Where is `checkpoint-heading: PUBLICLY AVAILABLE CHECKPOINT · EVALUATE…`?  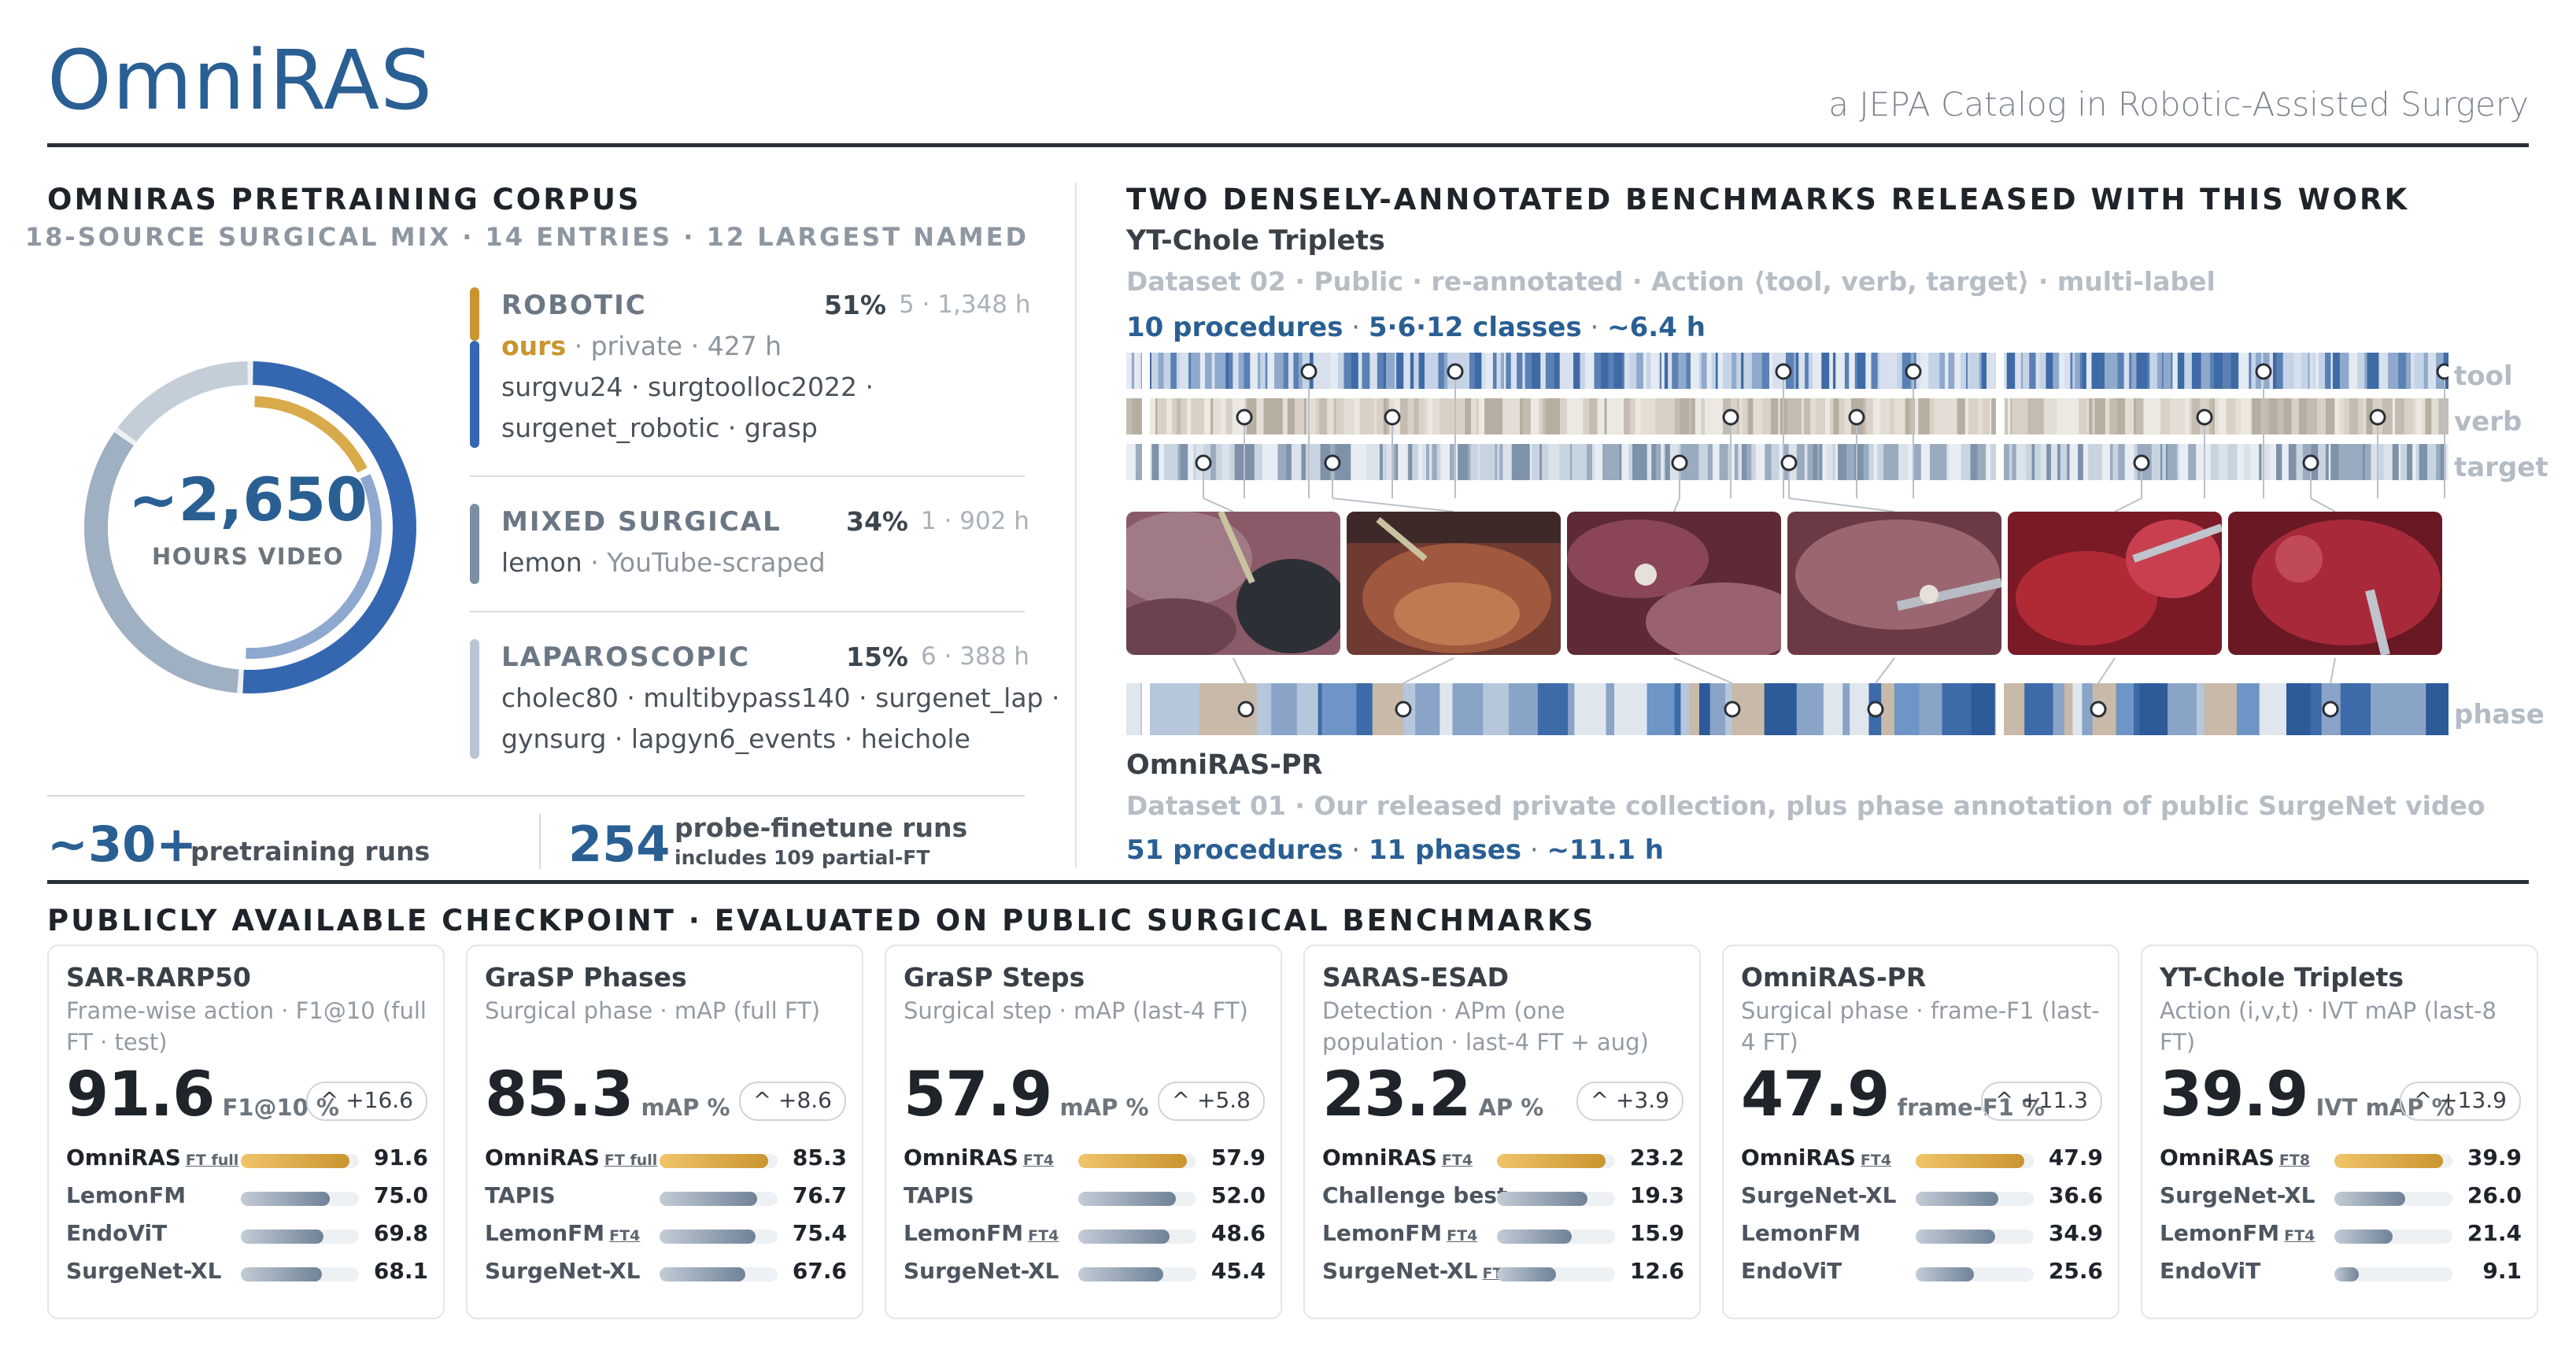 checkpoint-heading: PUBLICLY AVAILABLE CHECKPOINT · EVALUATE… is located at coordinates (821, 920).